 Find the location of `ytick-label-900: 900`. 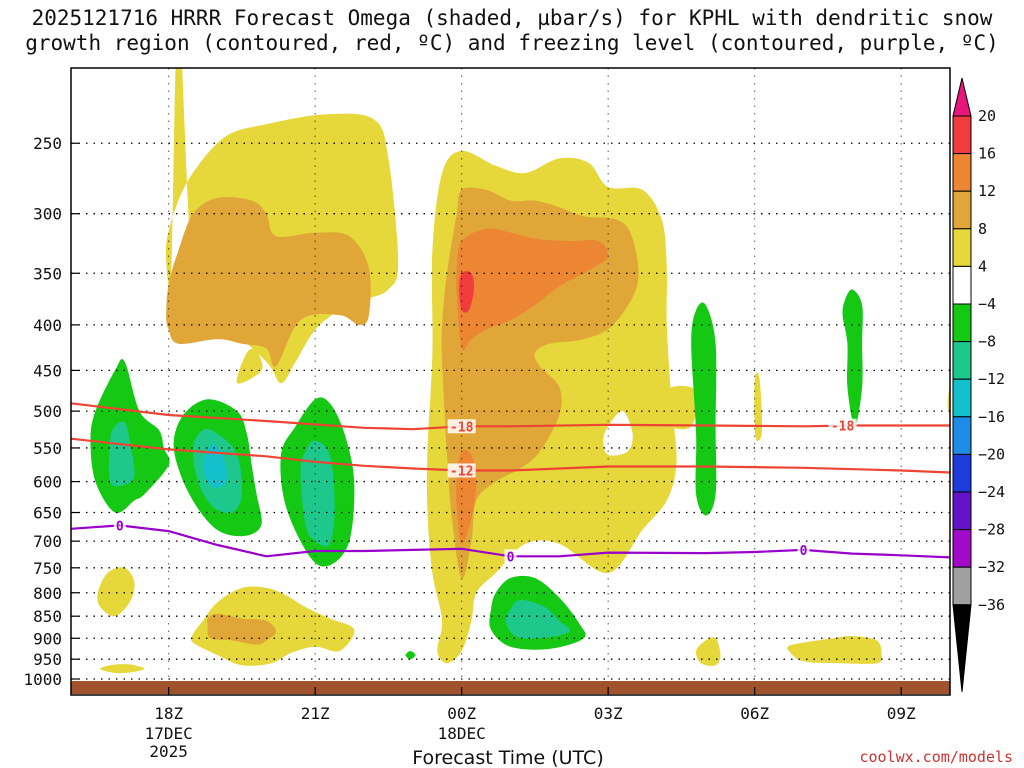

ytick-label-900: 900 is located at coordinates (47, 638).